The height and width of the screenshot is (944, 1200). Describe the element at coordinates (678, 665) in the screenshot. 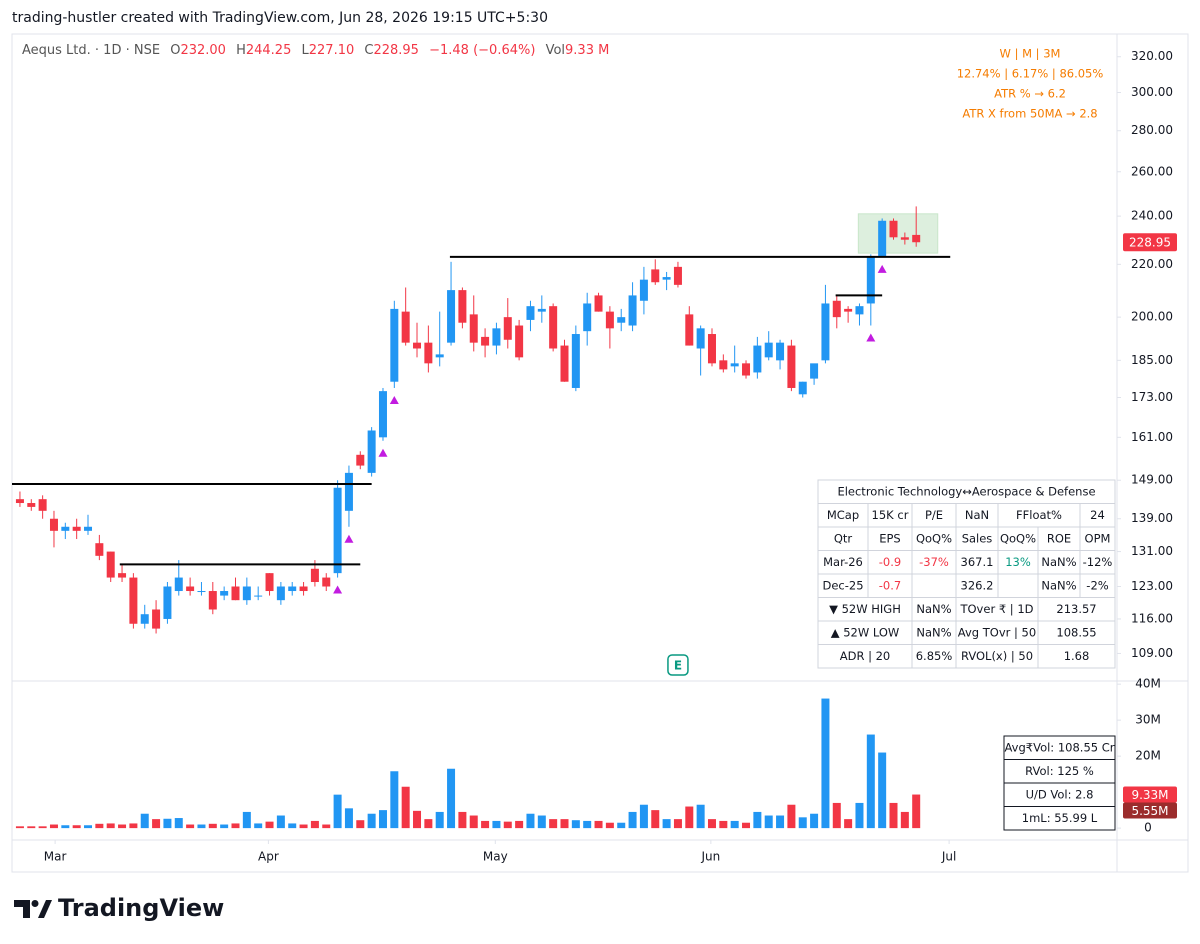

I see `earnings-badge` at that location.